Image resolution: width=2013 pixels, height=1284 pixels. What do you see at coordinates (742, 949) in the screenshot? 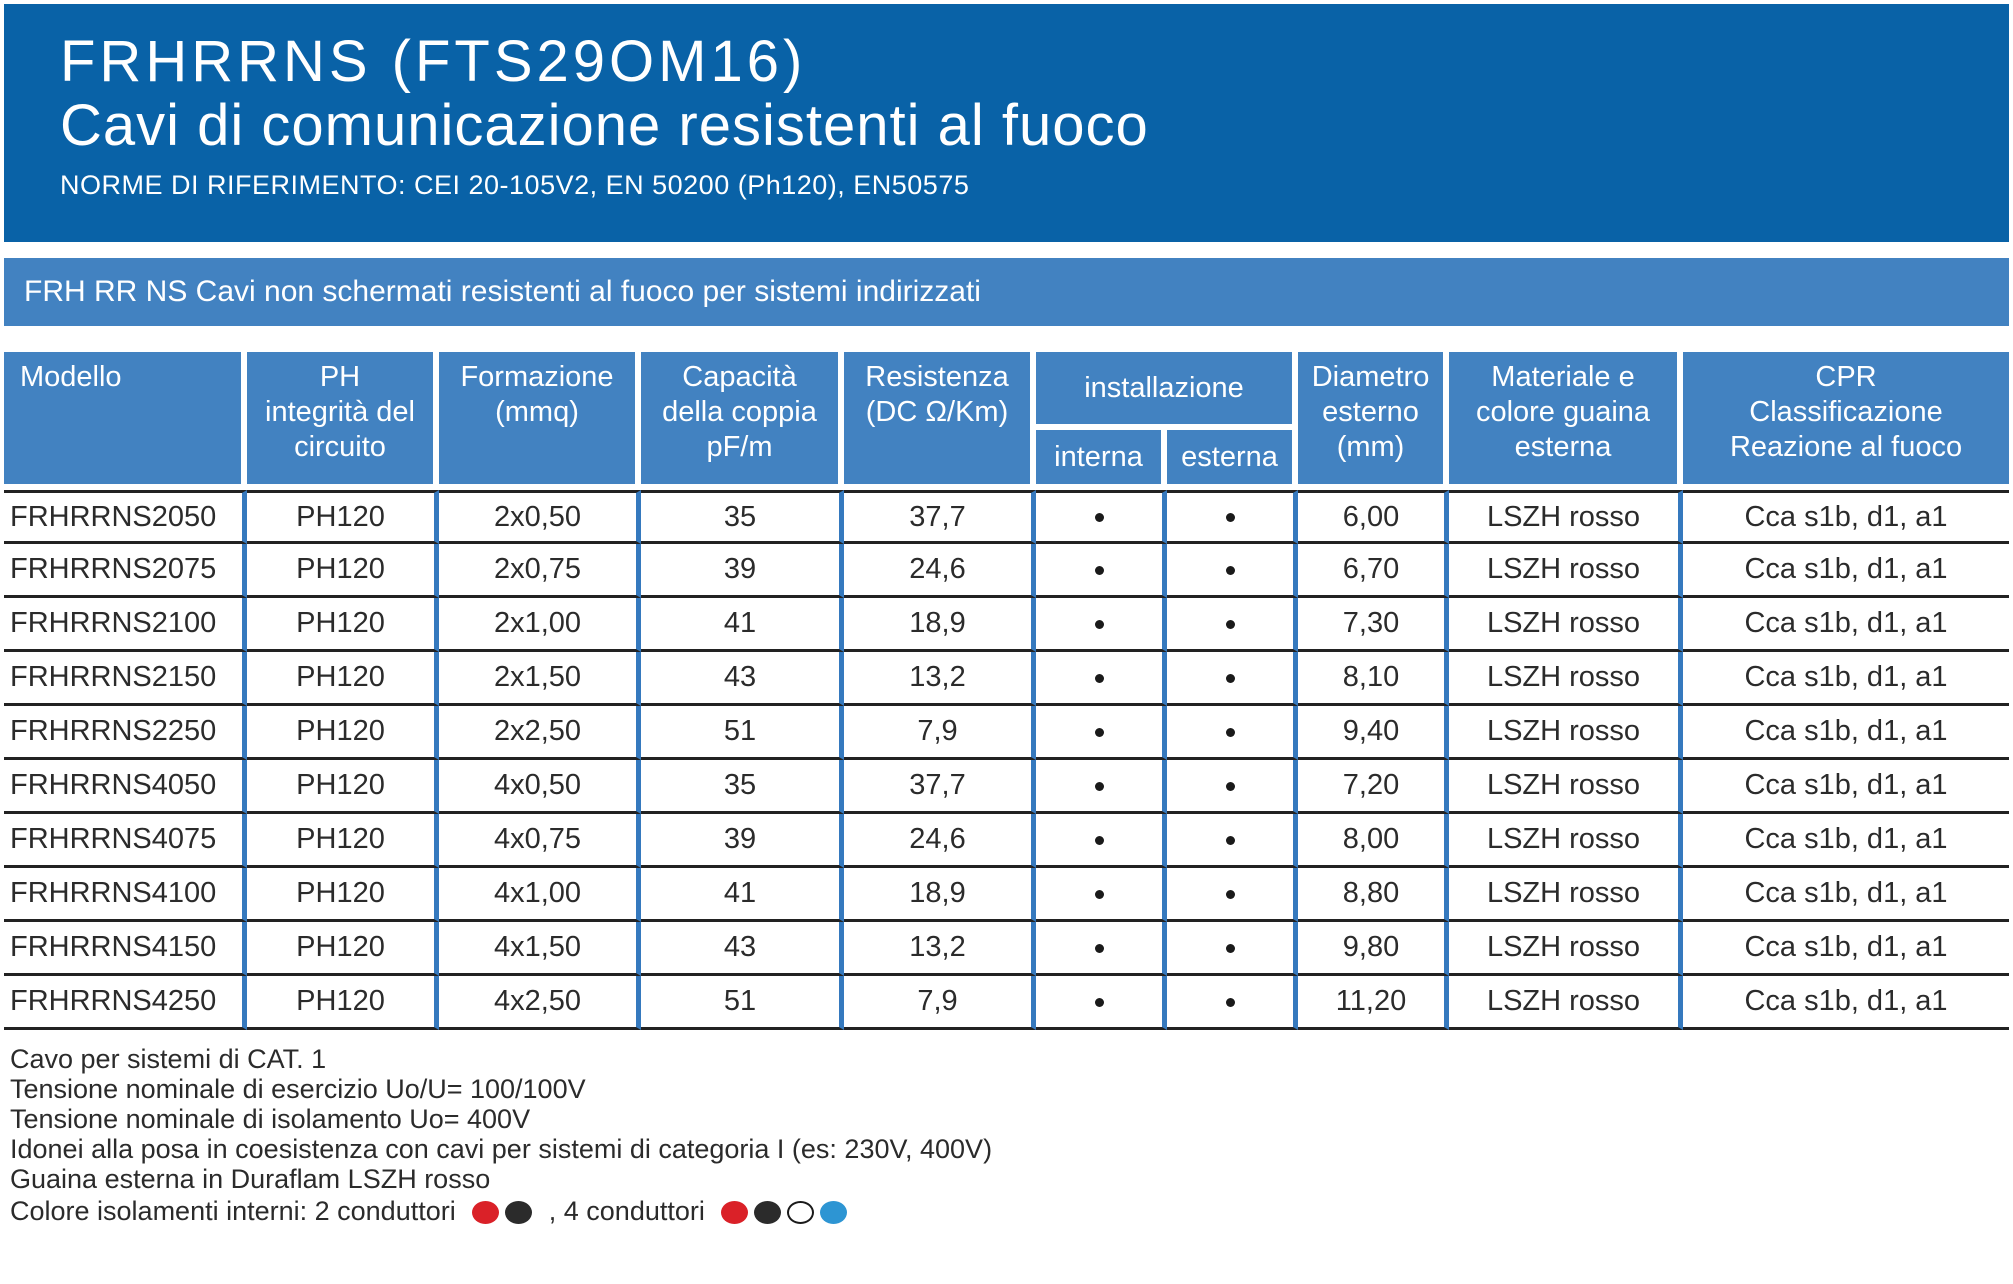
I see `cell-capacita: 43` at bounding box center [742, 949].